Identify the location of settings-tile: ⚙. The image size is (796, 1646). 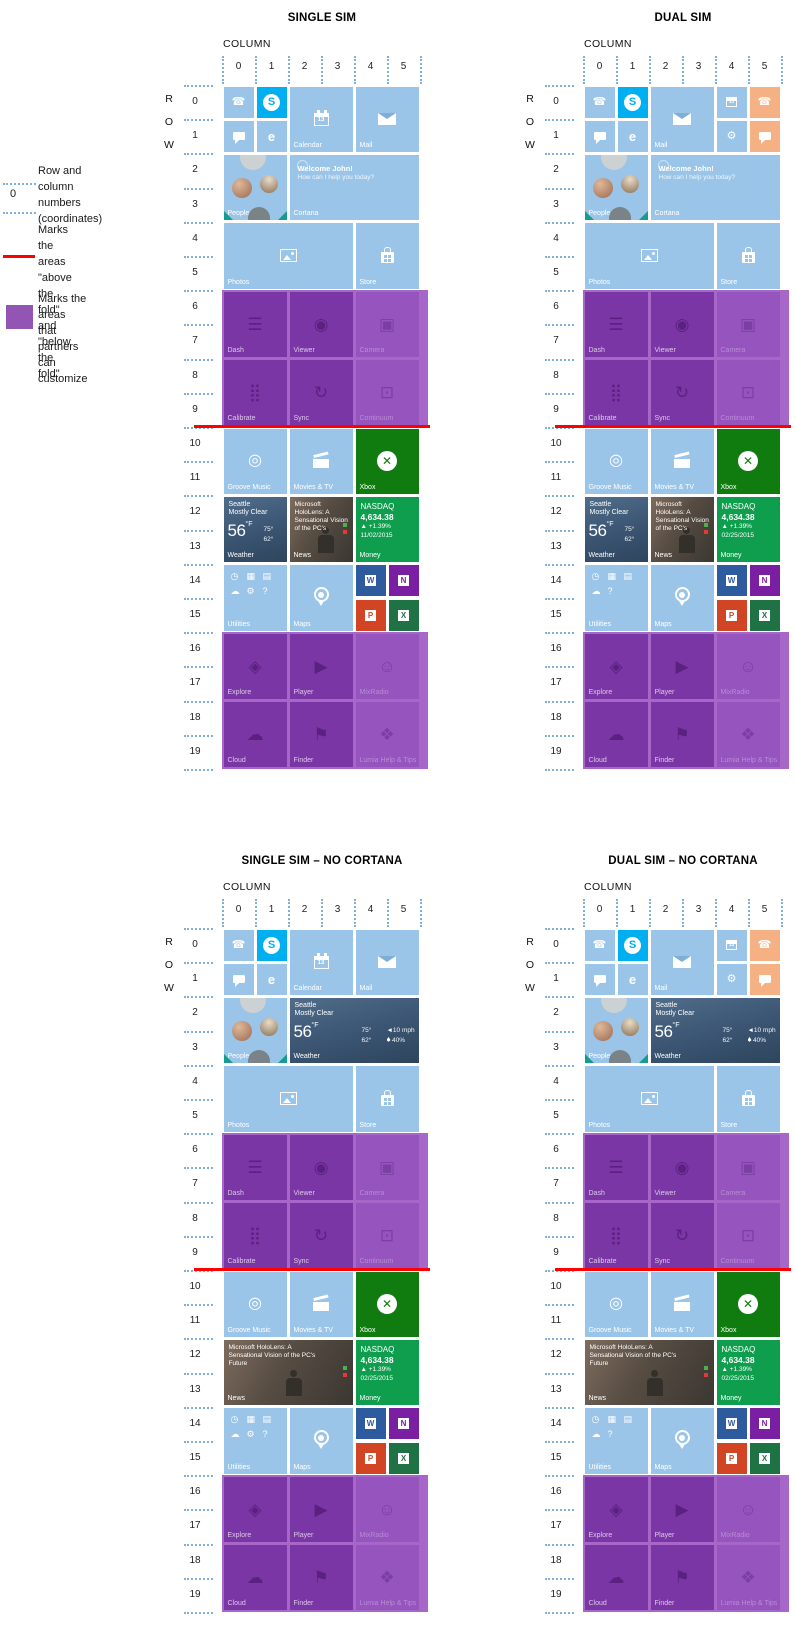
(731, 979).